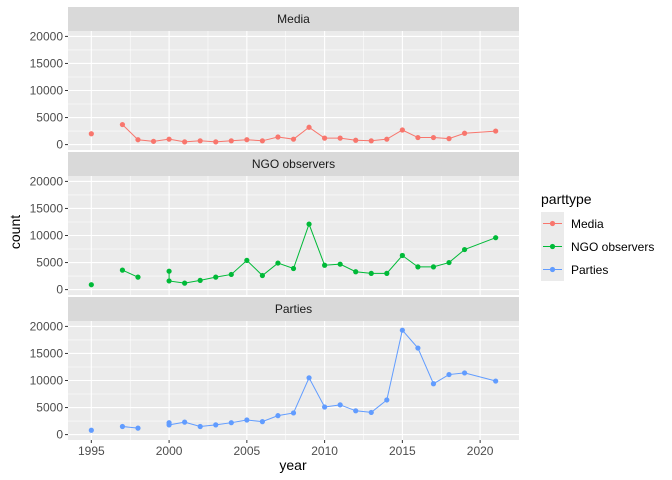 Image resolution: width=672 pixels, height=480 pixels. What do you see at coordinates (402, 451) in the screenshot?
I see `x-tick-label: 2015` at bounding box center [402, 451].